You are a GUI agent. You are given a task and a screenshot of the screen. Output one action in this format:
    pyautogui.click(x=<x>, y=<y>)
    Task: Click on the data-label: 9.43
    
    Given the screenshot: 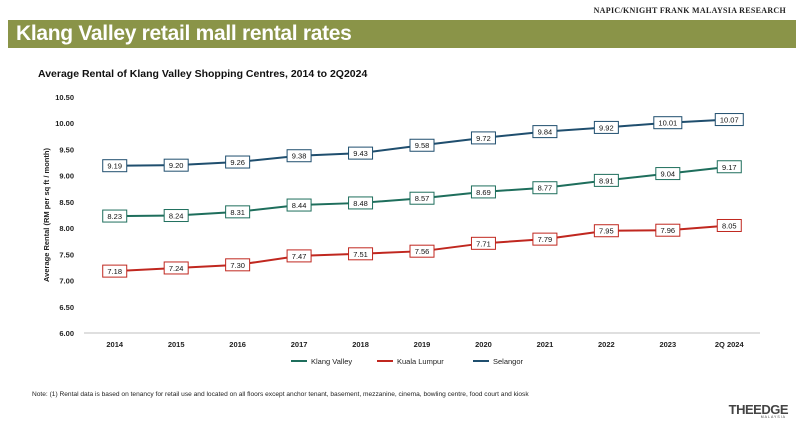 What is the action you would take?
    pyautogui.click(x=360, y=153)
    